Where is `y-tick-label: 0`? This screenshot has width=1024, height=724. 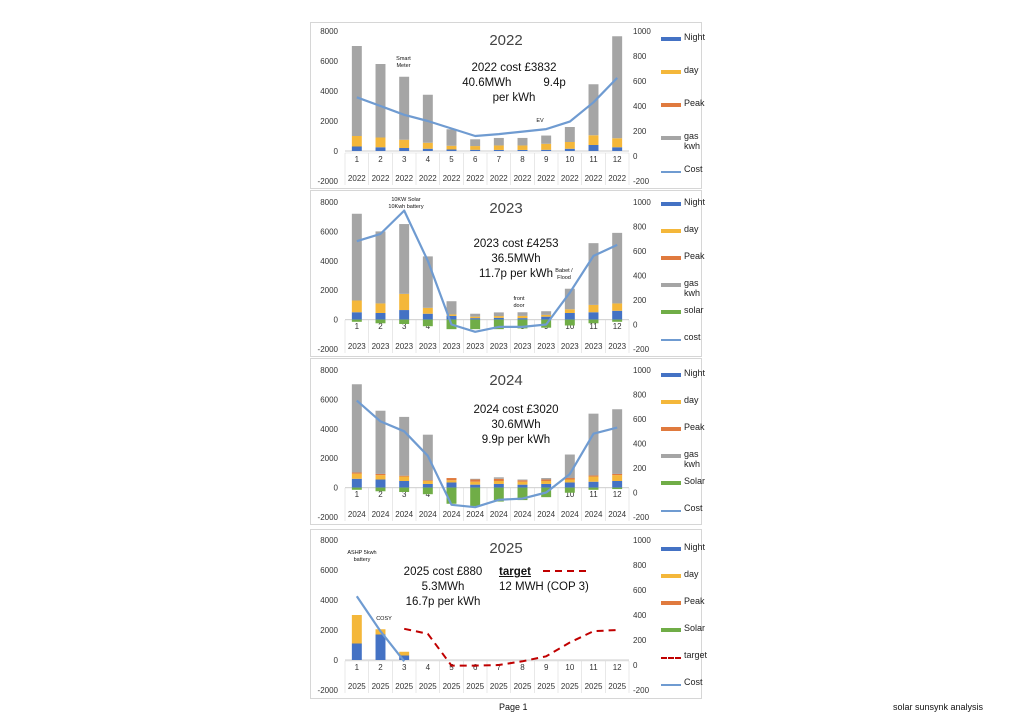
y-tick-label: 0 is located at coordinates (336, 488).